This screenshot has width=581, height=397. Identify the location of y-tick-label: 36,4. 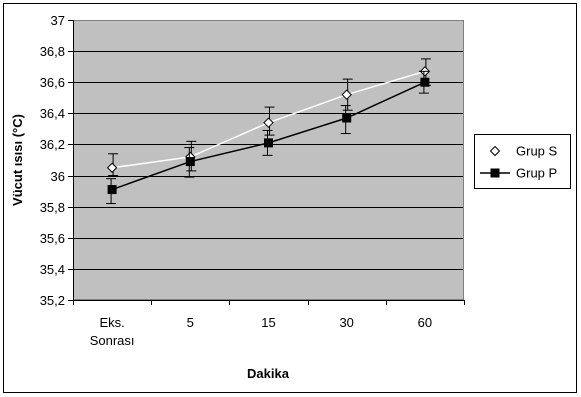
(52, 113).